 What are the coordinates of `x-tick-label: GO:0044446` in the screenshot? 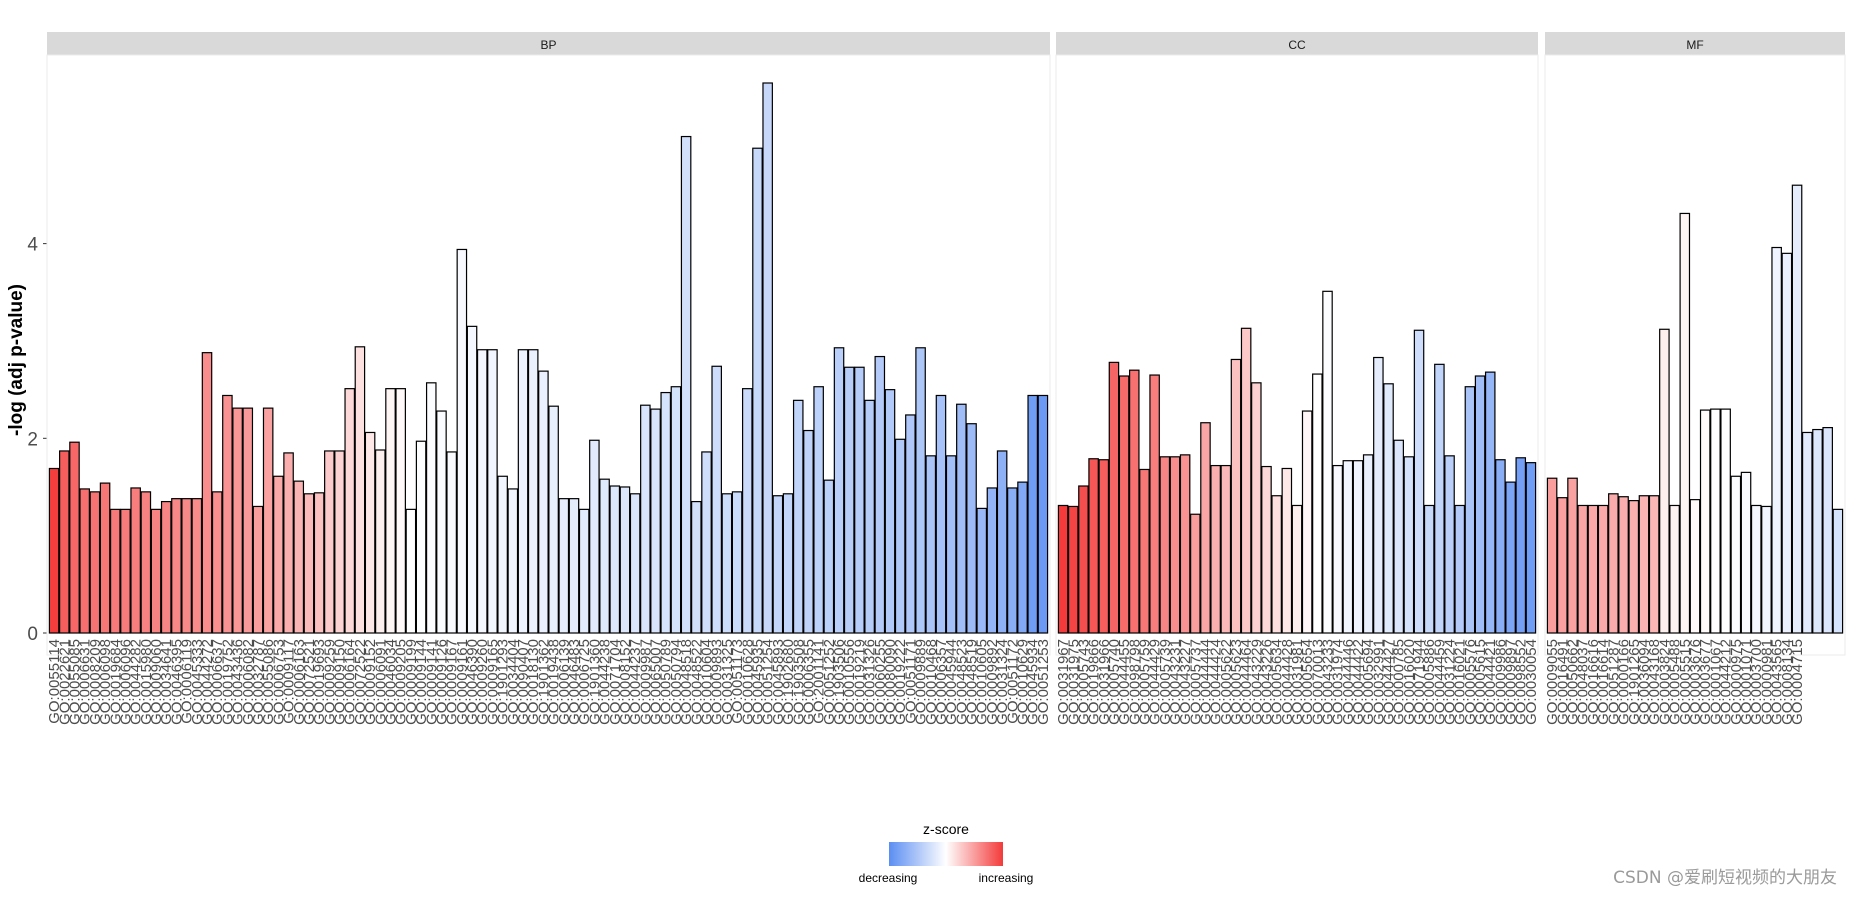 It's located at (1348, 682).